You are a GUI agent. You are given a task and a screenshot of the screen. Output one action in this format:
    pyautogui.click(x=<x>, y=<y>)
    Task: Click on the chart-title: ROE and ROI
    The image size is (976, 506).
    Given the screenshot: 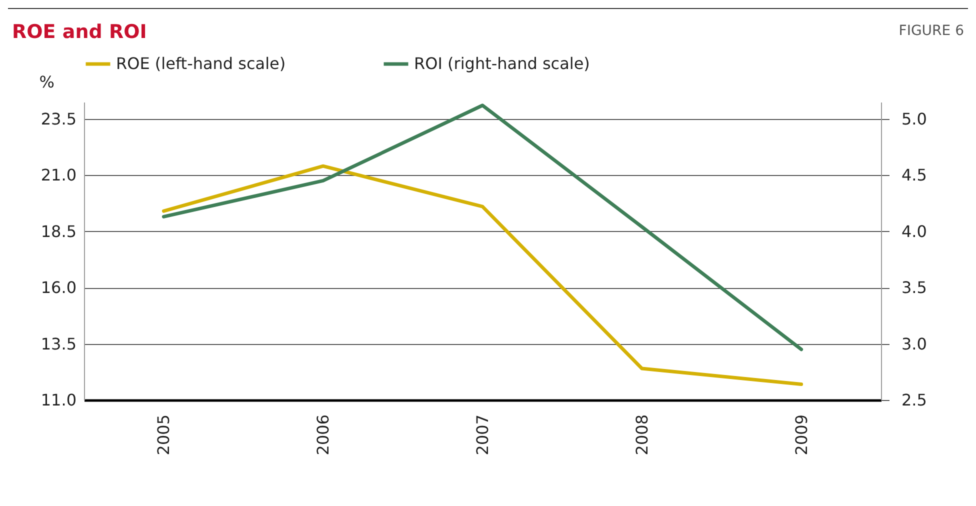 What is the action you would take?
    pyautogui.click(x=79, y=32)
    